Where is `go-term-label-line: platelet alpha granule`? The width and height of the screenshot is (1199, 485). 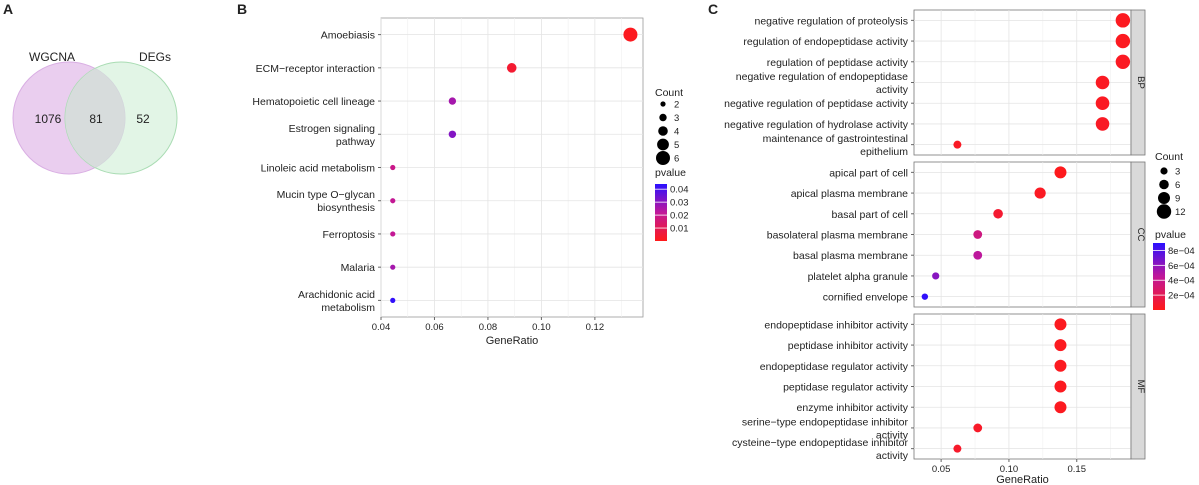 go-term-label-line: platelet alpha granule is located at coordinates (858, 277).